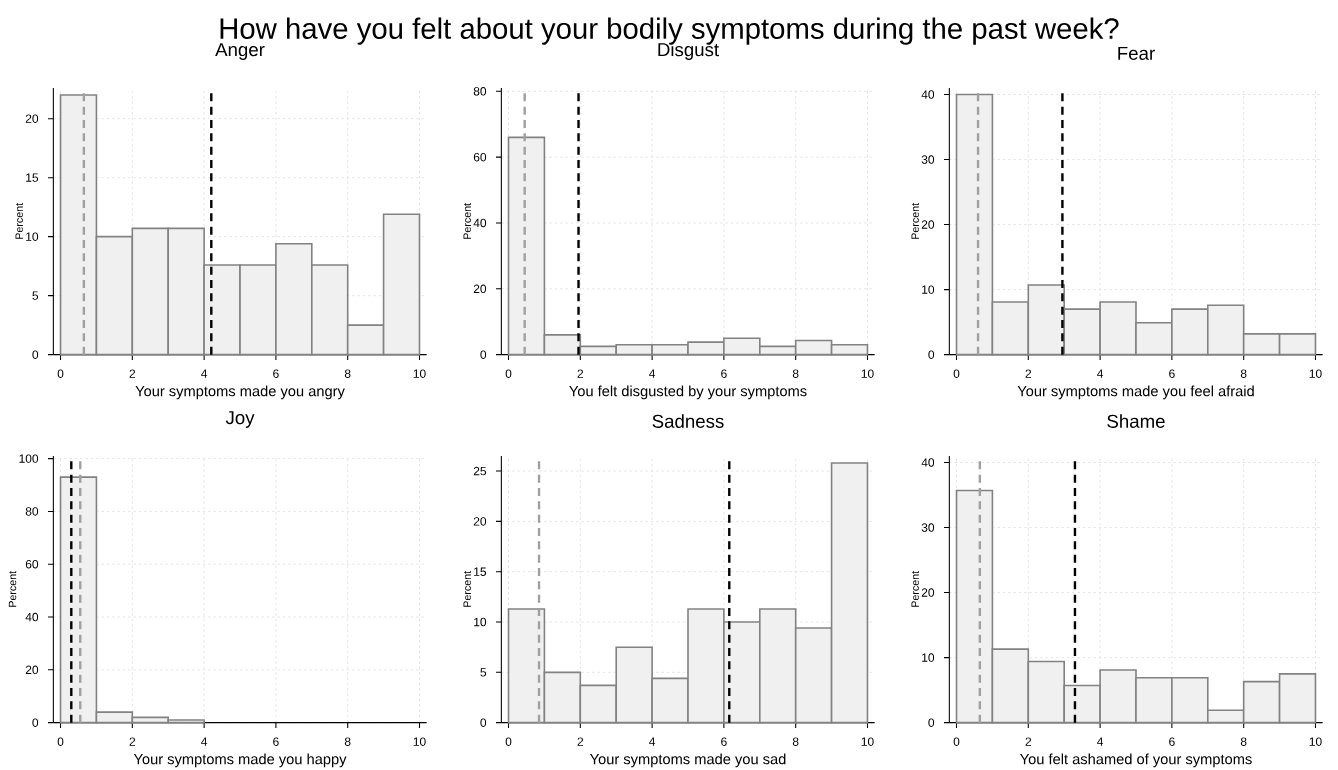 The width and height of the screenshot is (1338, 770). Describe the element at coordinates (1136, 421) in the screenshot. I see `chart-title: Shame` at that location.